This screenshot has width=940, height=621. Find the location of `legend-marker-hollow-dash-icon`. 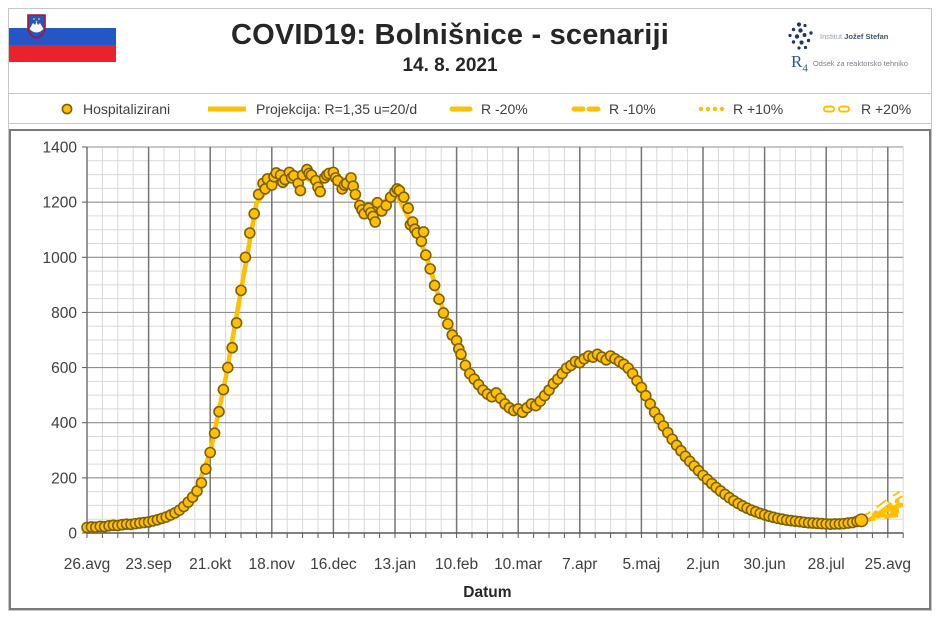

legend-marker-hollow-dash-icon is located at coordinates (836, 108).